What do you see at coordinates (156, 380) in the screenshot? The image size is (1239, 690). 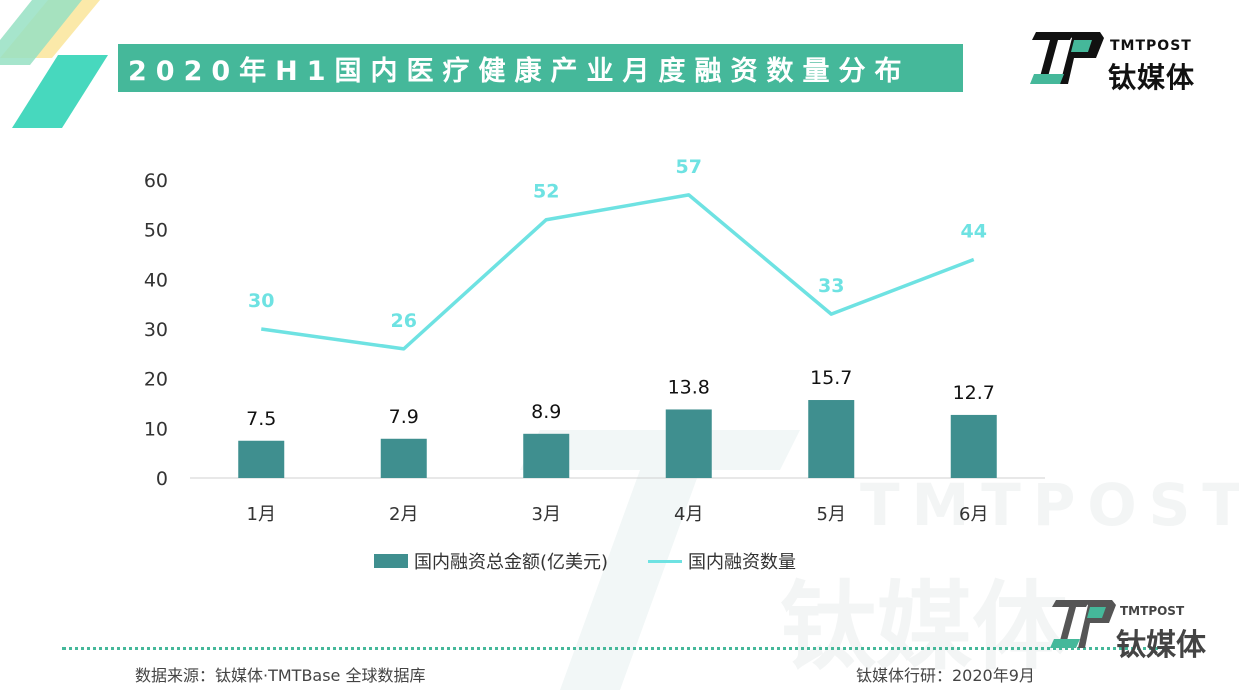 I see `y-tick-label: 20` at bounding box center [156, 380].